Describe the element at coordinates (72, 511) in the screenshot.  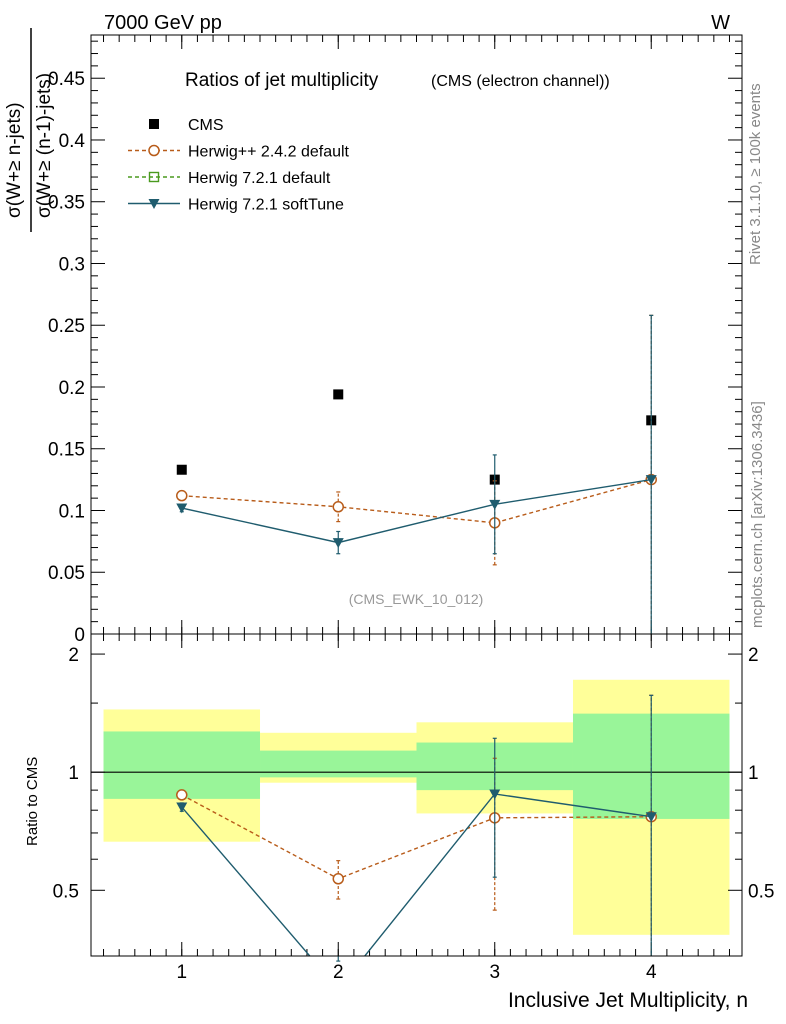
I see `main-y-tick-label: 0.1` at that location.